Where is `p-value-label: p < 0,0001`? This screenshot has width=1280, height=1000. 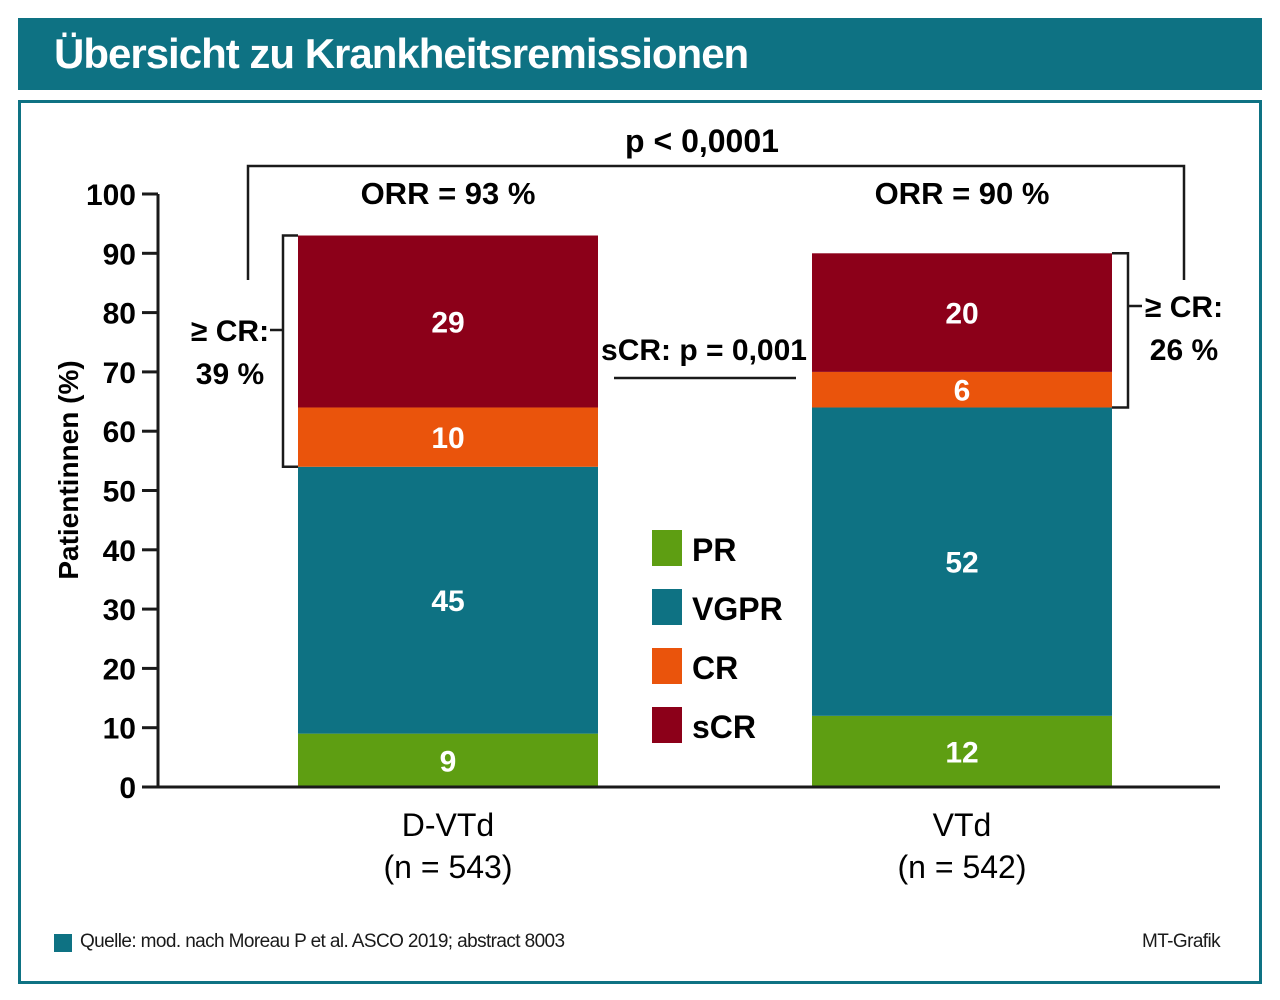 p-value-label: p < 0,0001 is located at coordinates (702, 141).